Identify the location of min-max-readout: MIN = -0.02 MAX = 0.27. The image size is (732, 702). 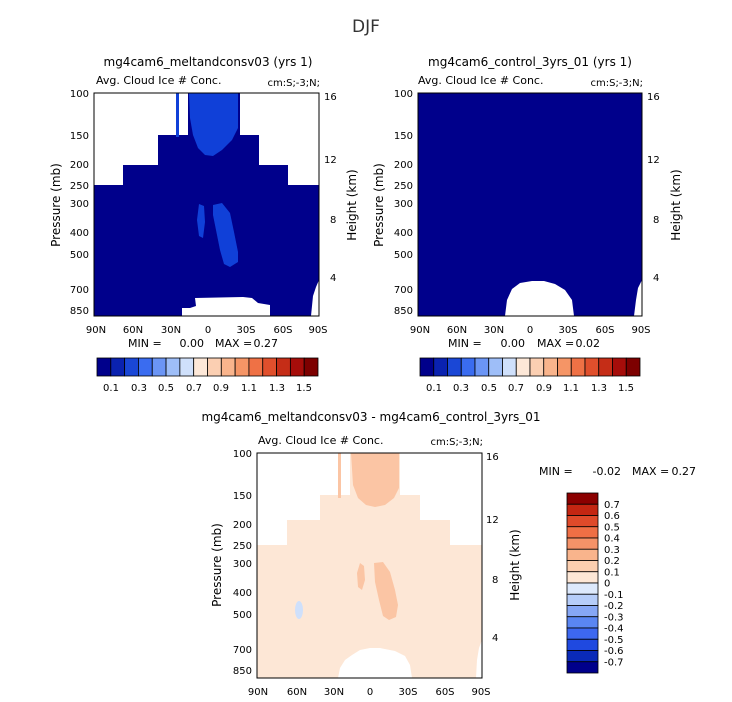
(617, 471).